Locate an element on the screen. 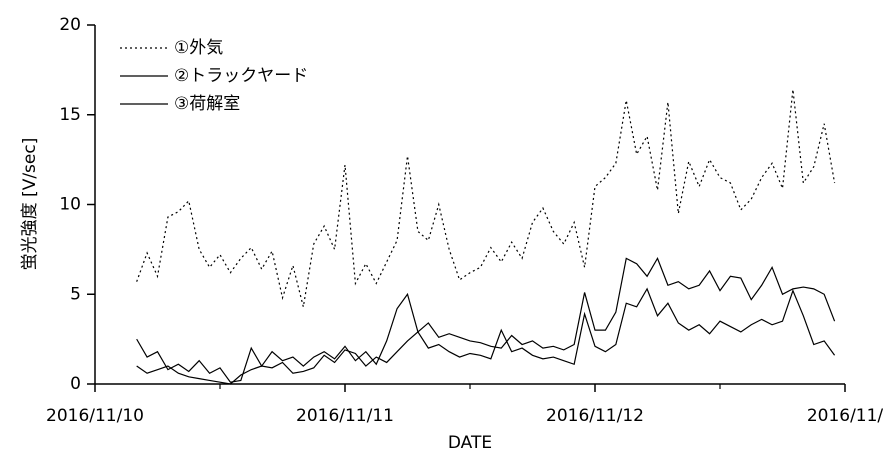 This screenshot has height=456, width=883. x-tick-label: 2016/11/11 is located at coordinates (345, 416).